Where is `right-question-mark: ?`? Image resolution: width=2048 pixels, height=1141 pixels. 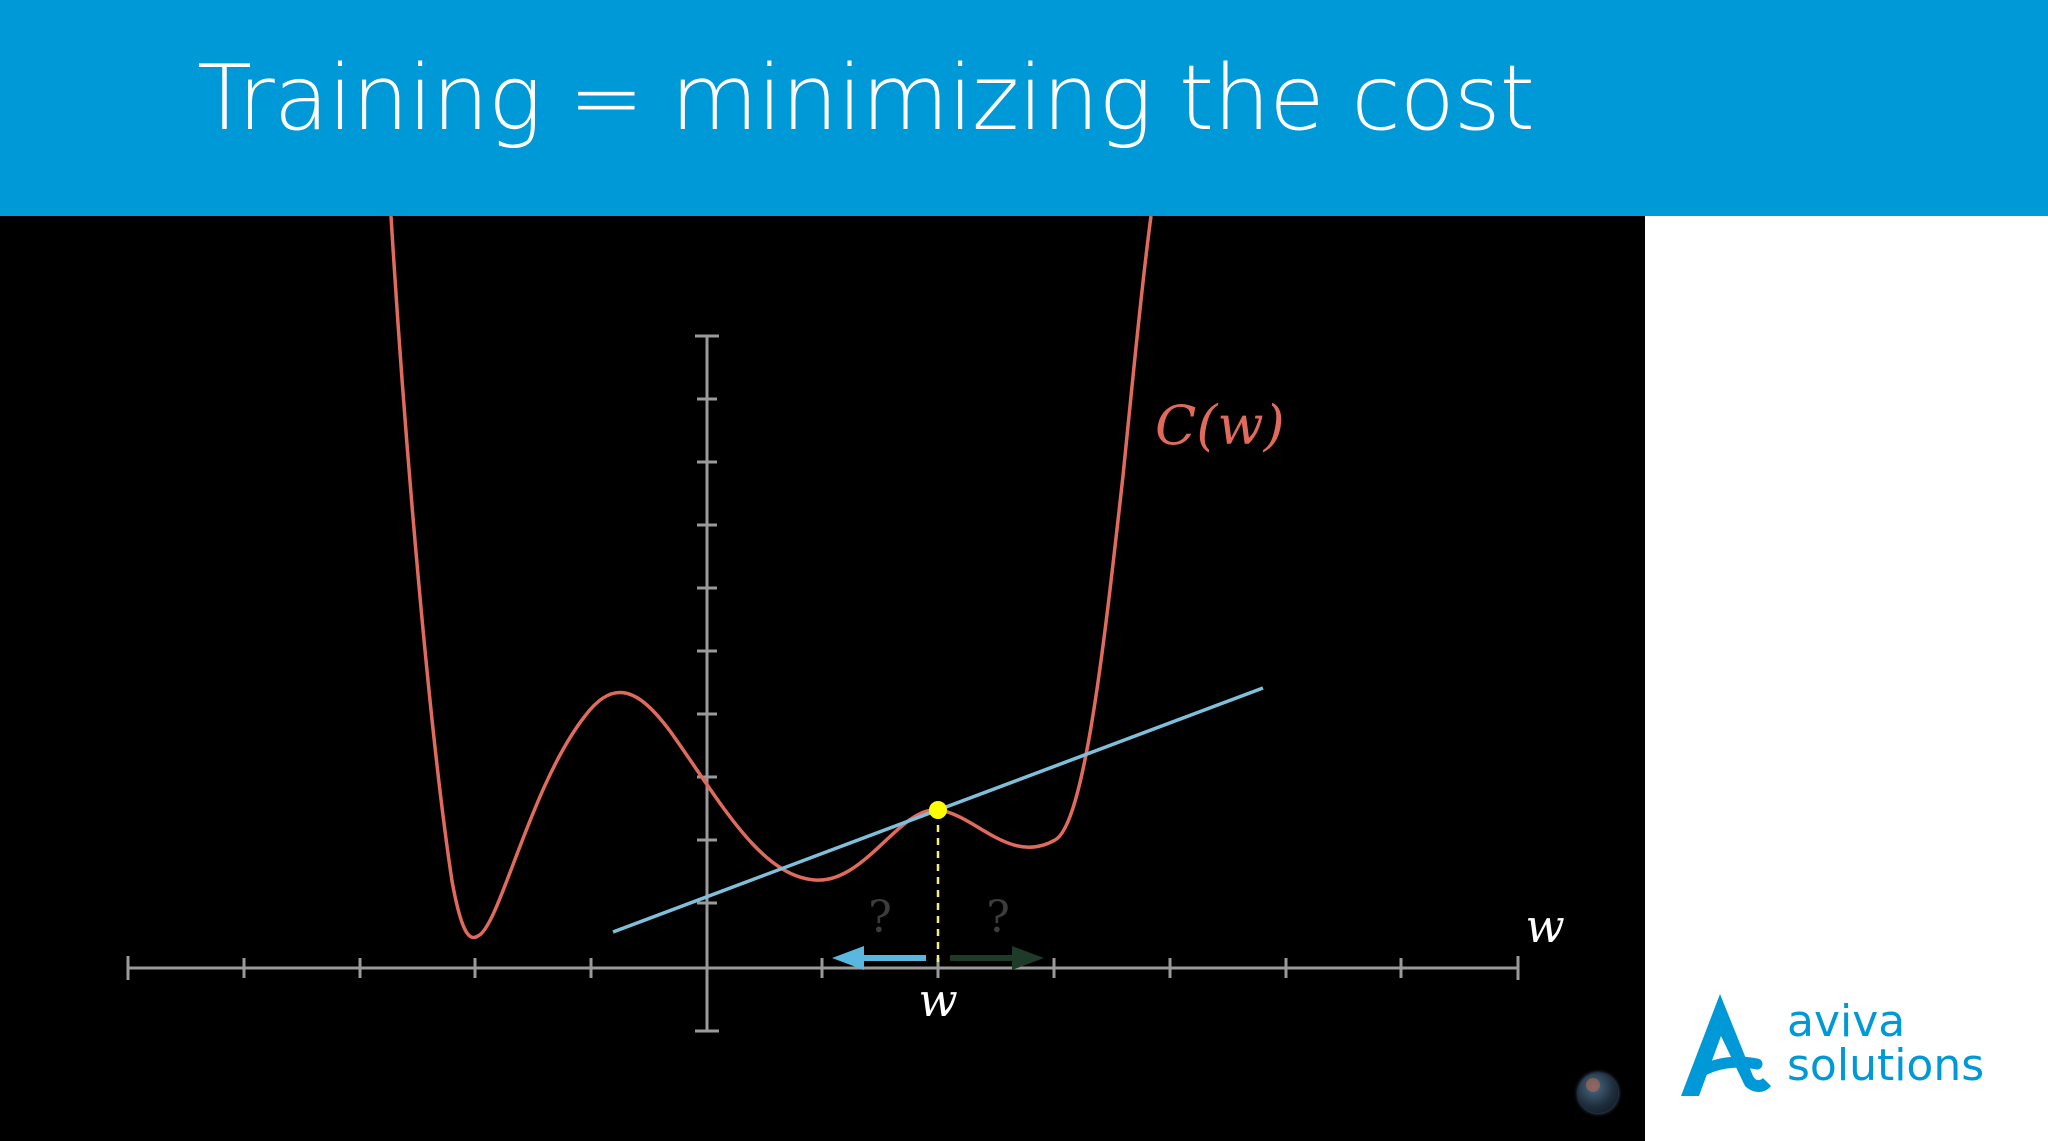 right-question-mark: ? is located at coordinates (998, 917).